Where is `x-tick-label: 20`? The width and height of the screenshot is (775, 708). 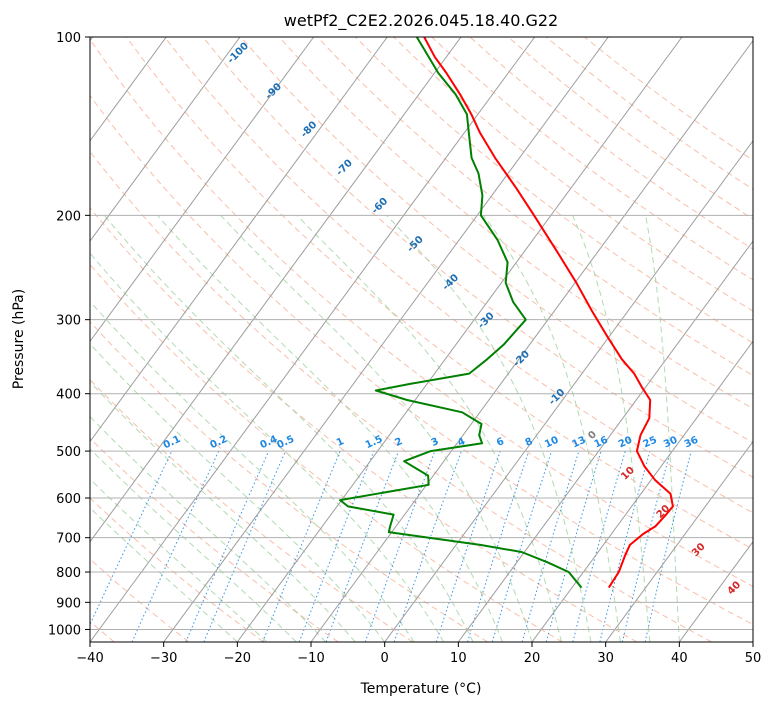
x-tick-label: 20 is located at coordinates (532, 658).